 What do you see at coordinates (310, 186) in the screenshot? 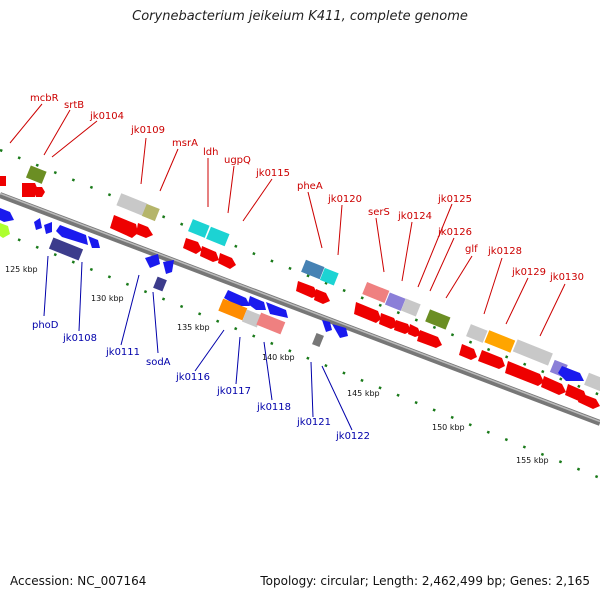
I see `gene-label-pheA: pheA` at bounding box center [310, 186].